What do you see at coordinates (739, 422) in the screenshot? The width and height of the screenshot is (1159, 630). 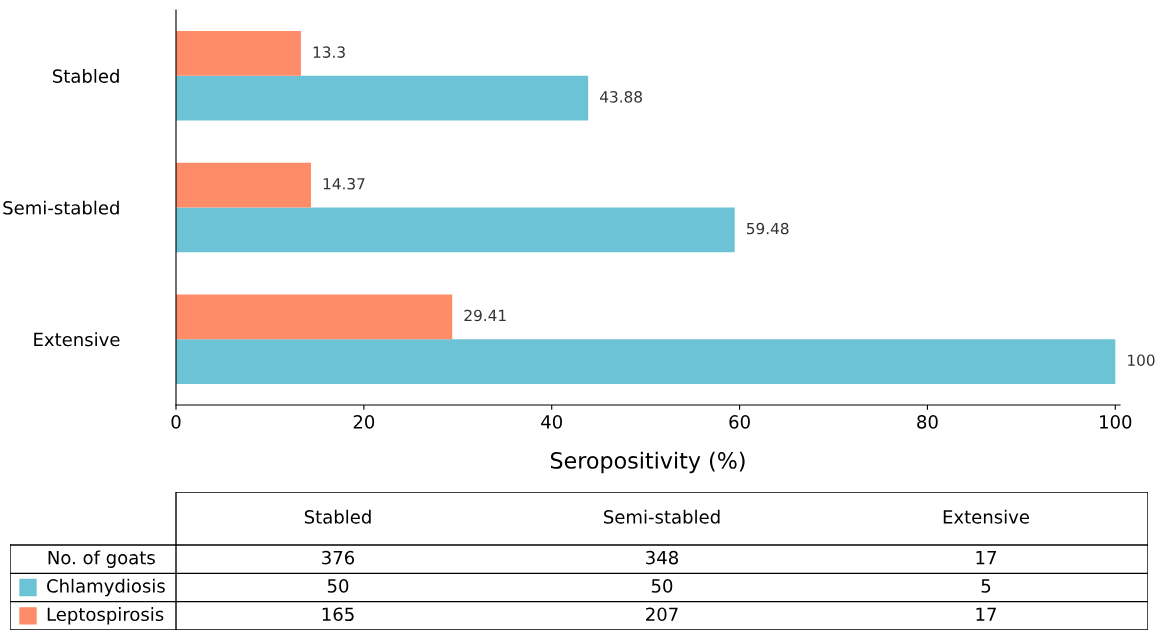 I see `x-tick-label: 60` at bounding box center [739, 422].